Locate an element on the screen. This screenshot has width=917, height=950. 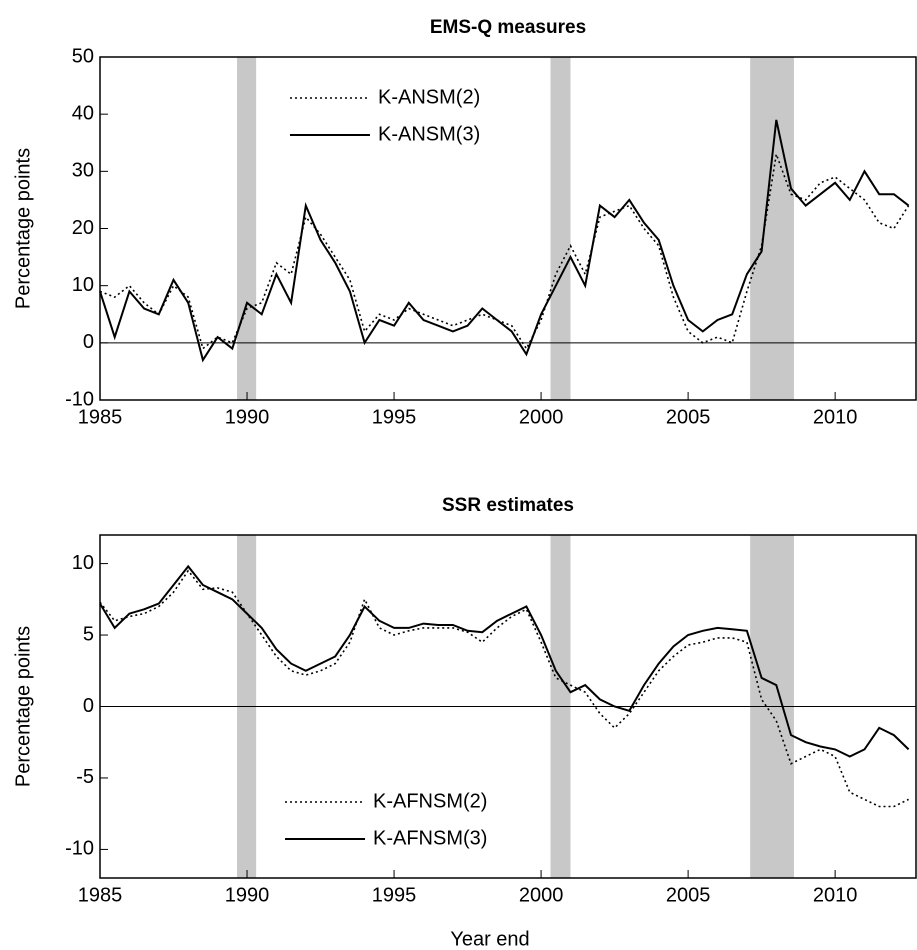
legend-label: K-AFNSM(3) is located at coordinates (430, 838).